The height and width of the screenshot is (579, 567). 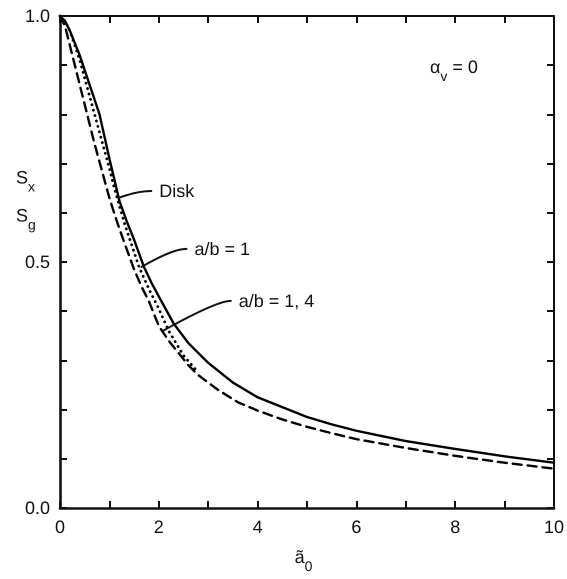 I want to click on x-axis-title: ã$_{0}$, so click(x=303, y=560).